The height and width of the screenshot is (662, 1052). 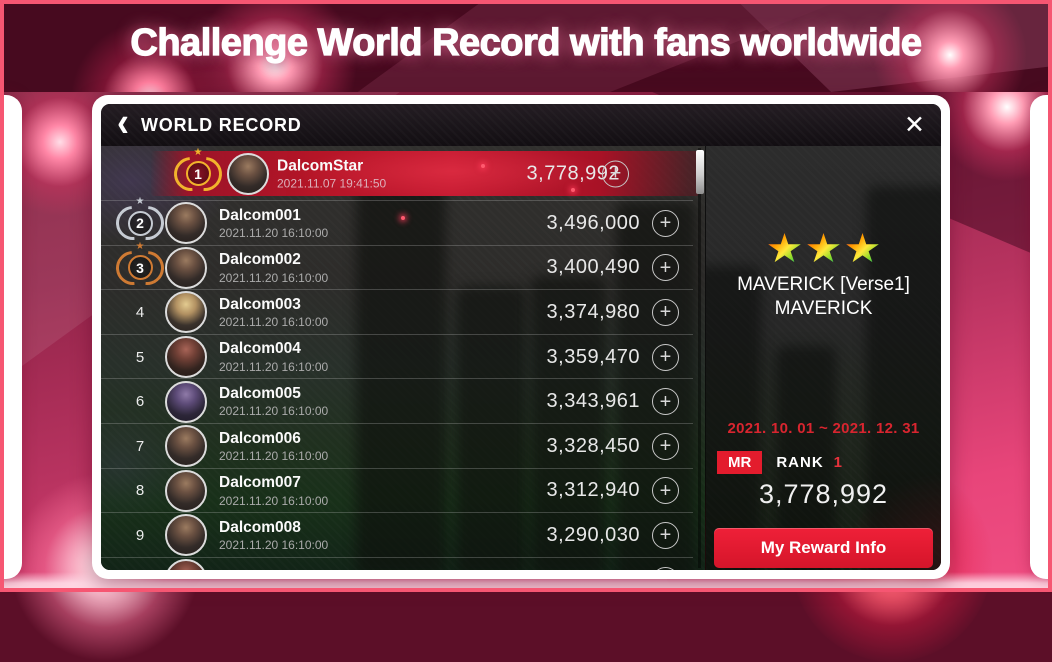 What do you see at coordinates (521, 125) in the screenshot?
I see `title-bar: ‹ WORLD RECORD ✕` at bounding box center [521, 125].